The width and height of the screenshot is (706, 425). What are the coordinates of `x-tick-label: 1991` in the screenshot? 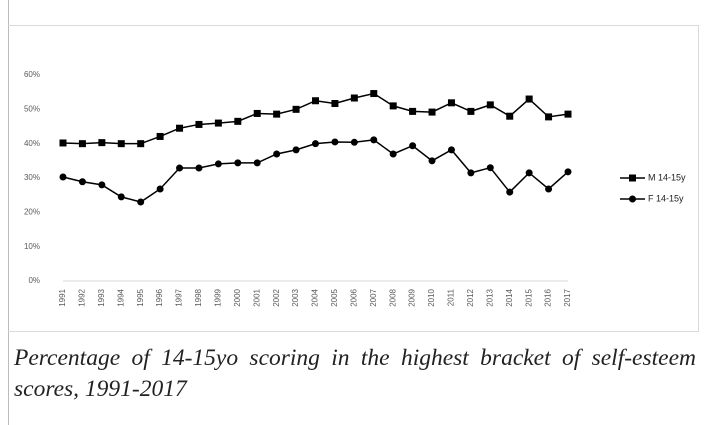 It's located at (62, 297).